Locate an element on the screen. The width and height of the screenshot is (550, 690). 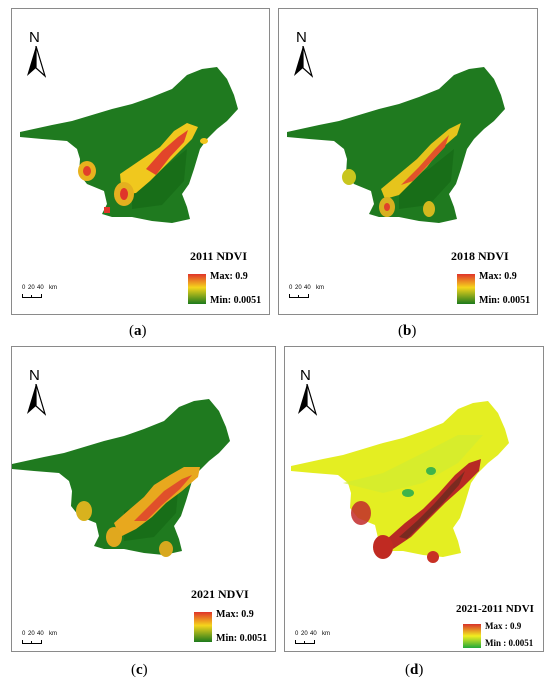
map-title: 2021-2011 NDVI is located at coordinates (495, 609).